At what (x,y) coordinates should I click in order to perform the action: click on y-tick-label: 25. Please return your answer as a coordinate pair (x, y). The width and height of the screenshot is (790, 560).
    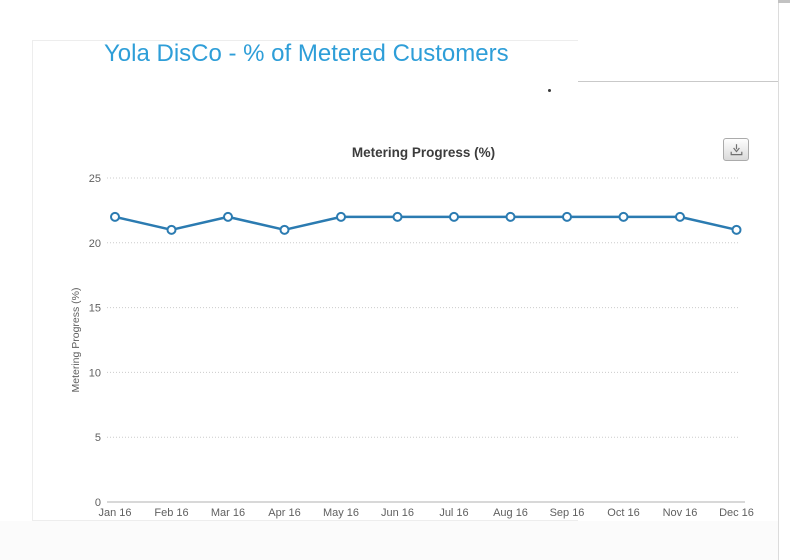
    Looking at the image, I should click on (95, 179).